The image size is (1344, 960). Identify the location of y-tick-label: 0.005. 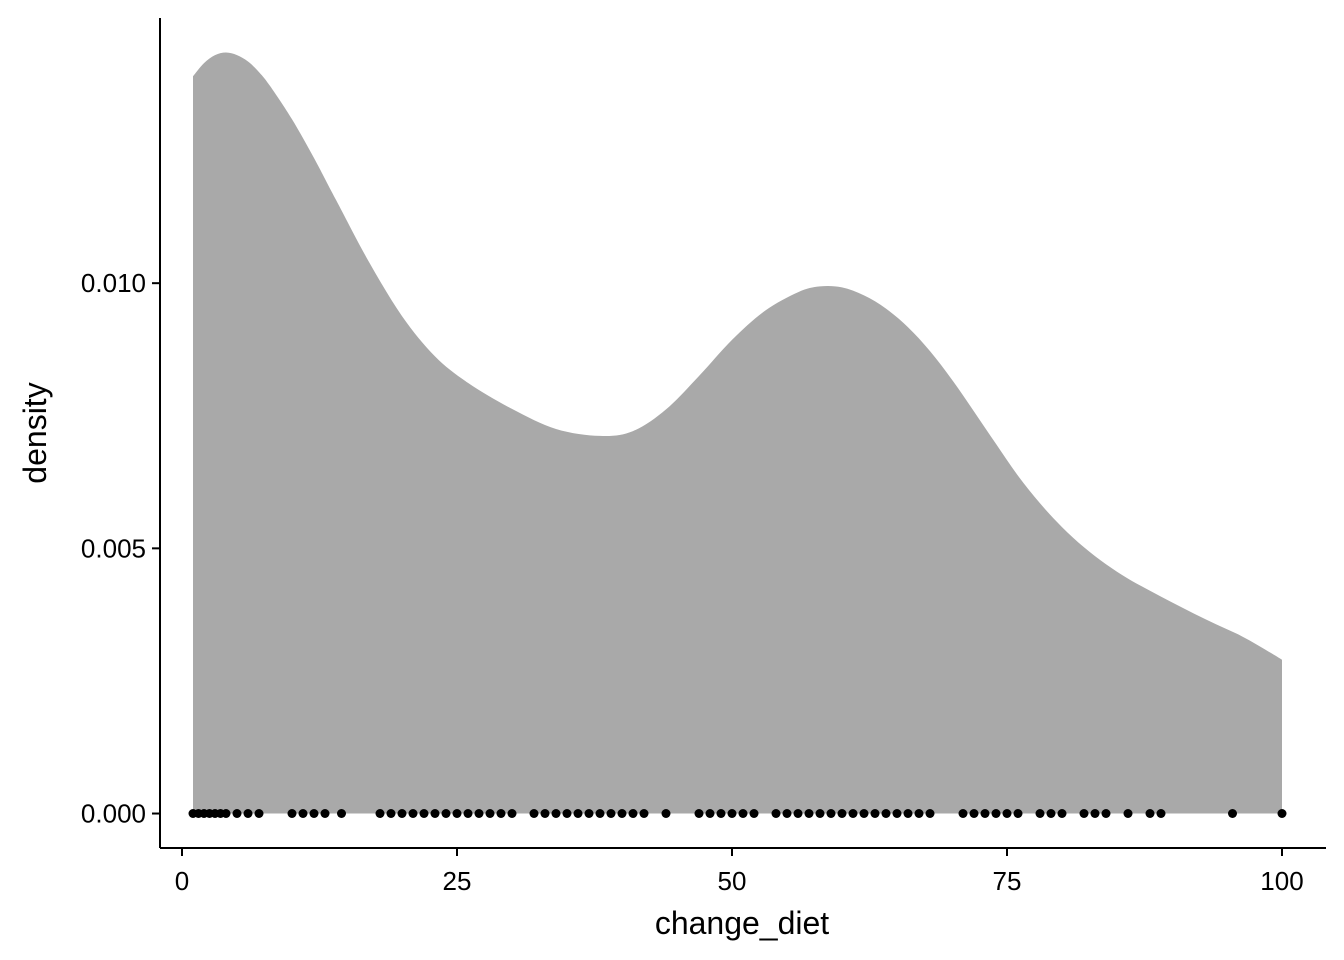
(113, 548).